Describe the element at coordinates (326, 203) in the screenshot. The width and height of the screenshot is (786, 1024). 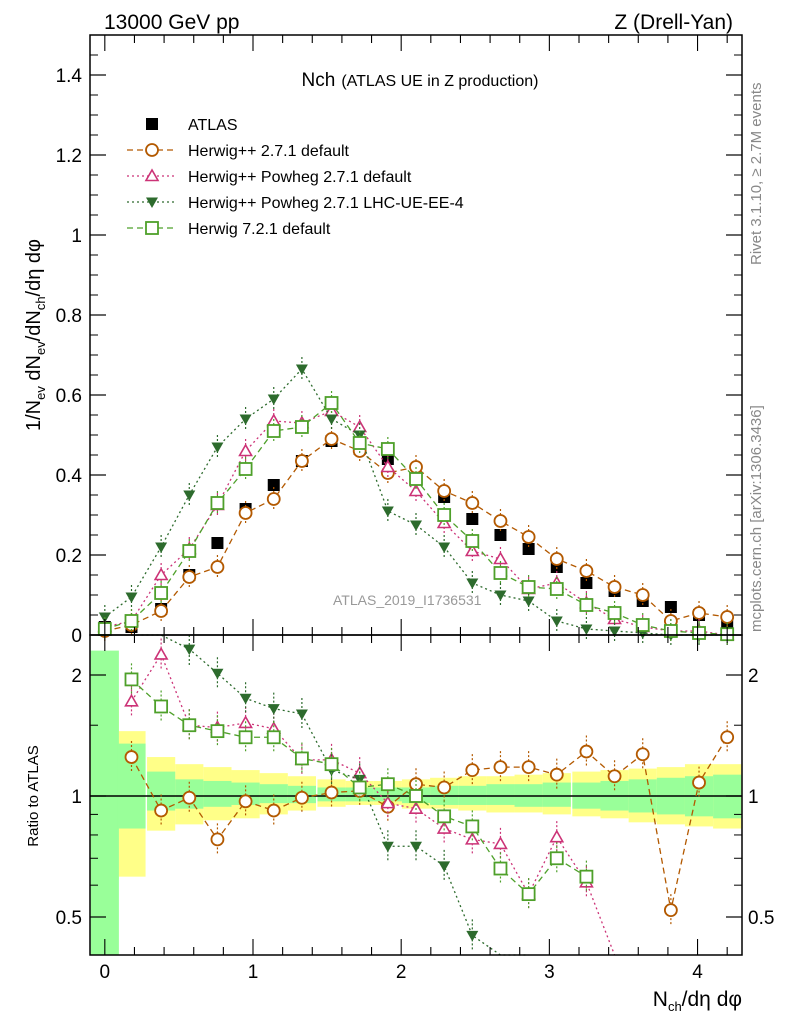
I see `legend-label: Herwig++ Powheg 2.7.1 LHC-UE-EE-4` at that location.